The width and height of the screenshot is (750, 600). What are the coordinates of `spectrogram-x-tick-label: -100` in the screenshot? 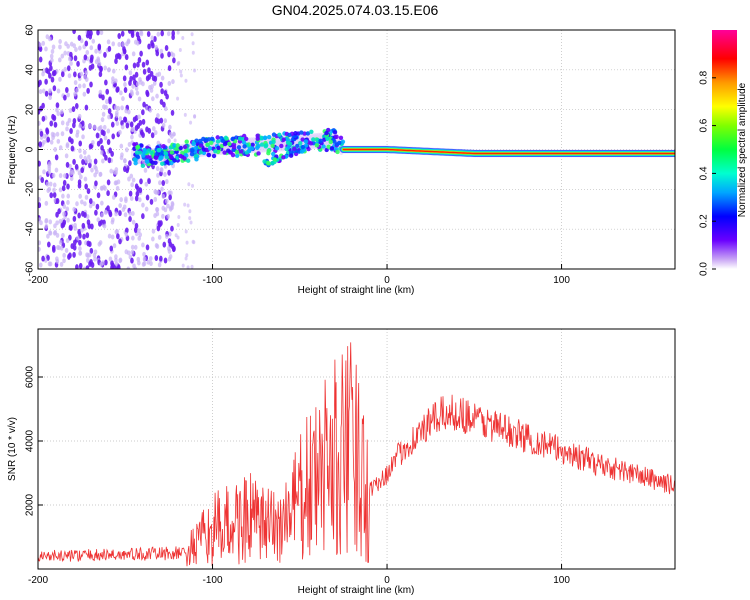 It's located at (213, 280).